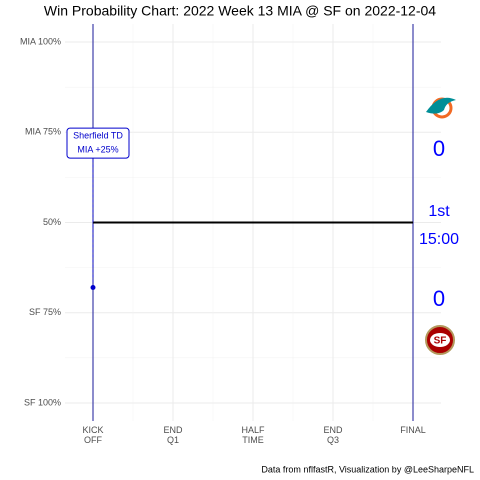 The height and width of the screenshot is (480, 480). What do you see at coordinates (97, 149) in the screenshot?
I see `annotation-text: MIA +25%` at bounding box center [97, 149].